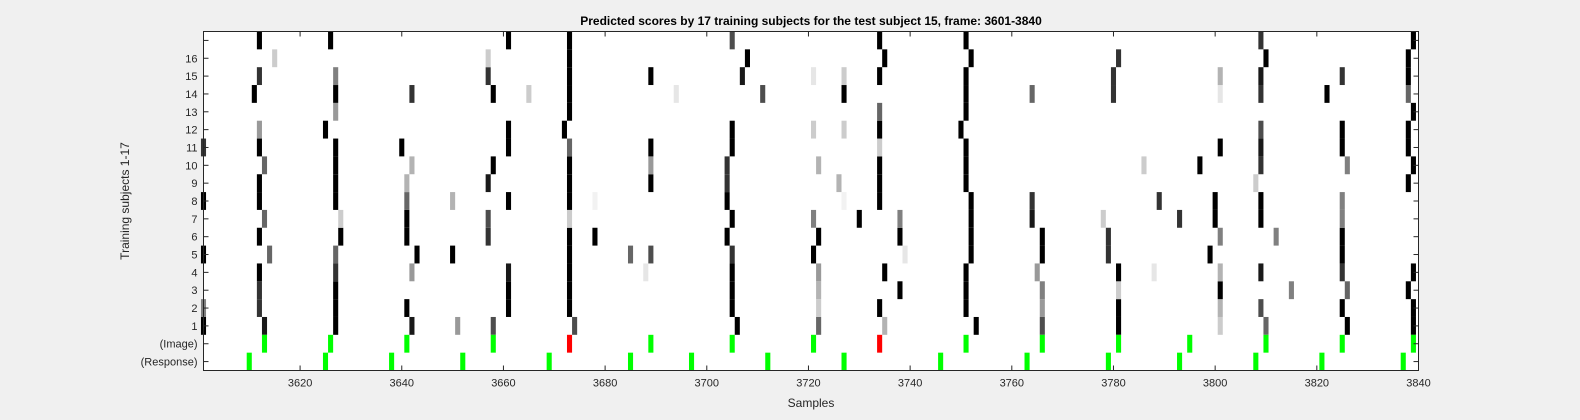 Image resolution: width=1580 pixels, height=420 pixels. What do you see at coordinates (169, 363) in the screenshot?
I see `y-tick-label: (Response)` at bounding box center [169, 363].